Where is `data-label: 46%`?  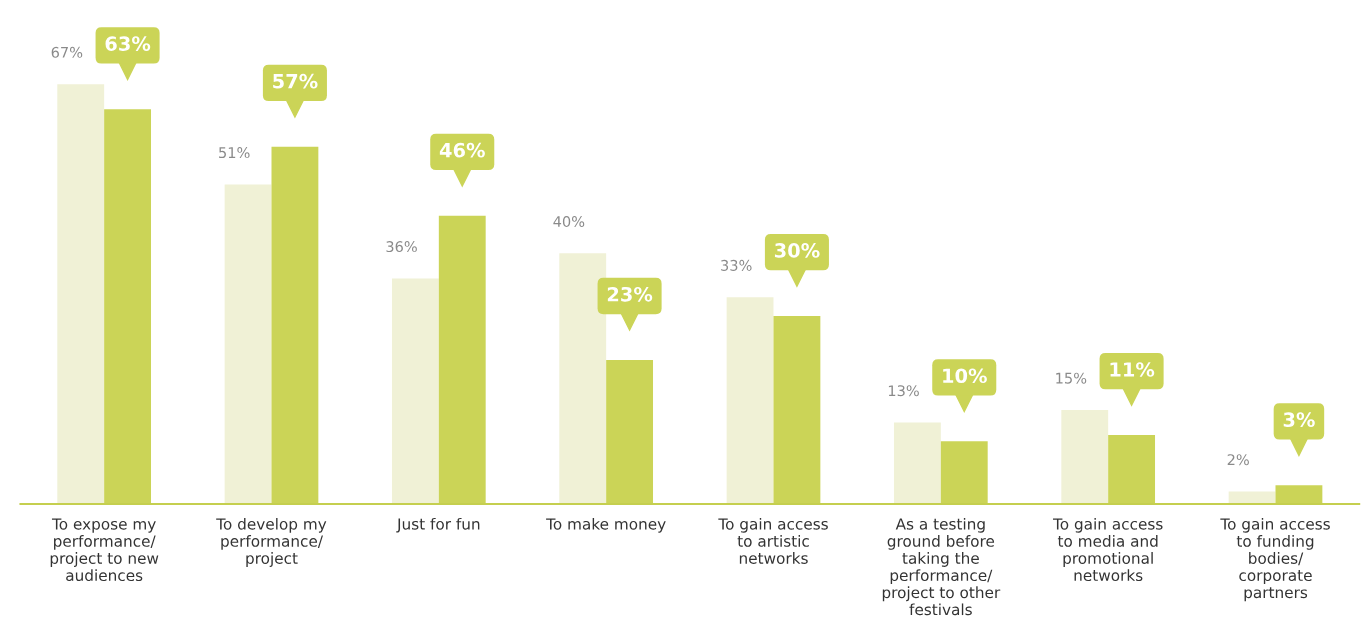
data-label: 46% is located at coordinates (462, 150).